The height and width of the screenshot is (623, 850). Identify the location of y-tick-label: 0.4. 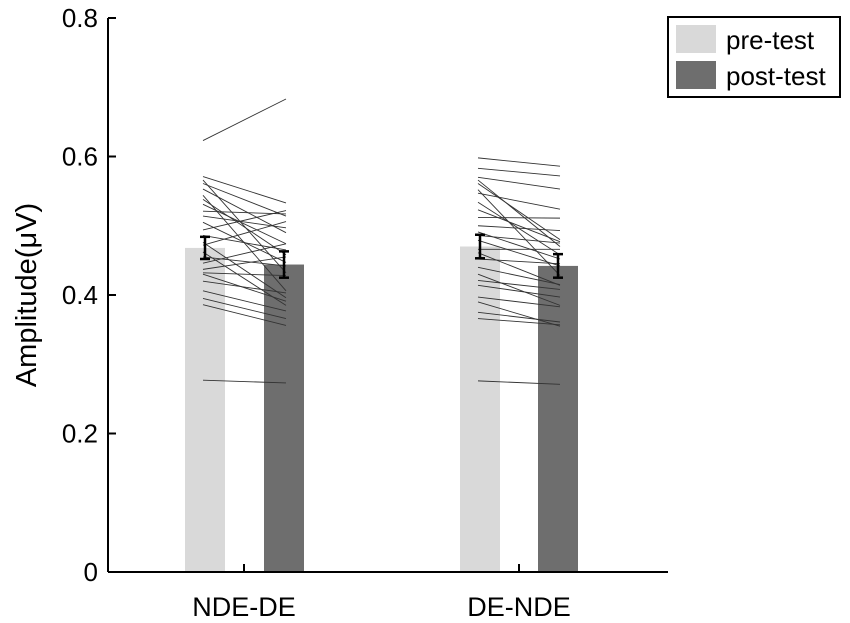
(80, 295).